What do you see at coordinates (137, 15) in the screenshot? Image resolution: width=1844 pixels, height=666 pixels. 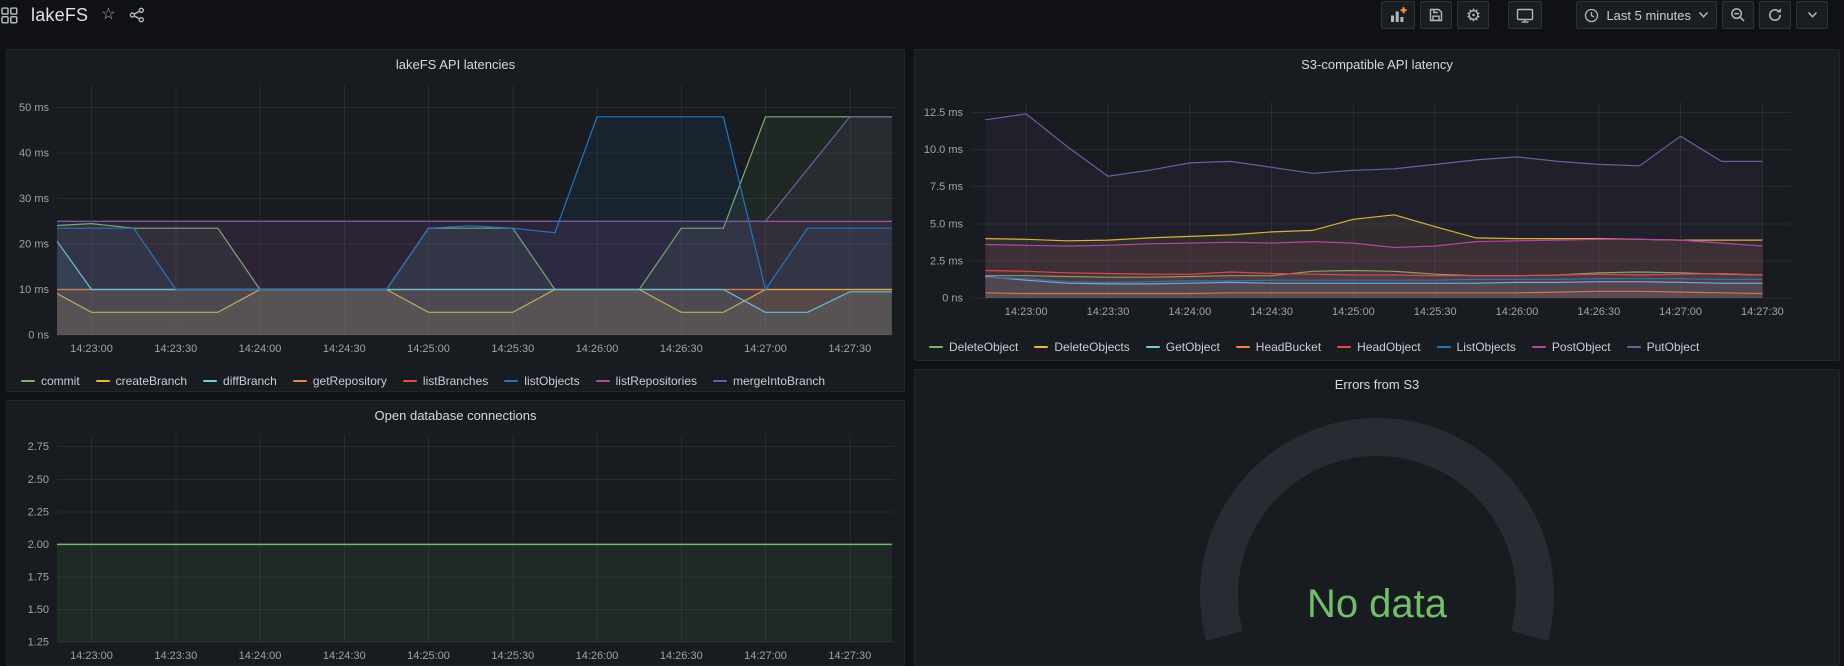 I see `share-icon` at bounding box center [137, 15].